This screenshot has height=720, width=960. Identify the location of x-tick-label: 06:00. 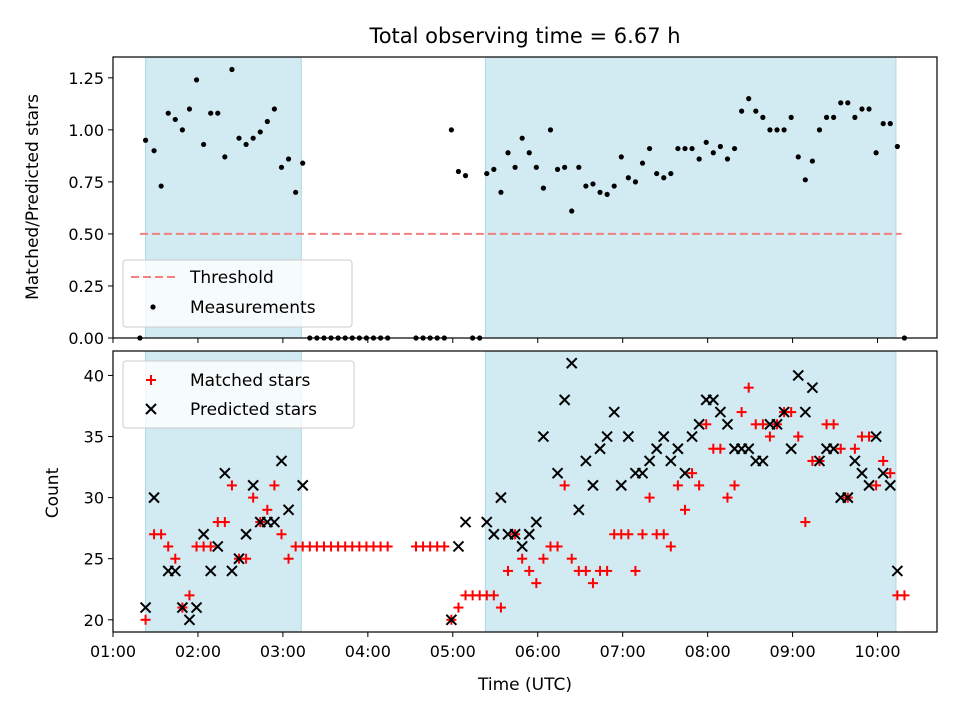
(538, 651).